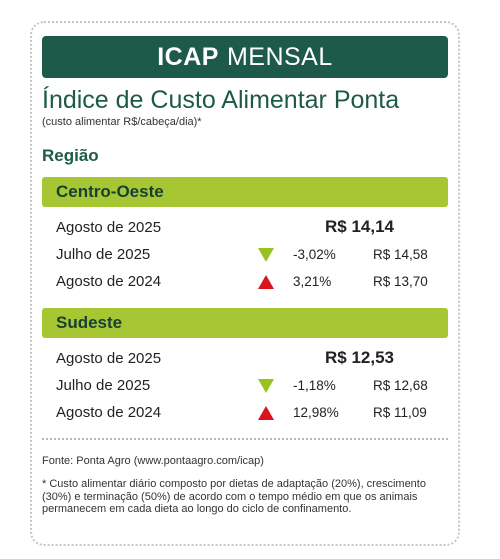  I want to click on change-percent: -3,02%, so click(314, 254).